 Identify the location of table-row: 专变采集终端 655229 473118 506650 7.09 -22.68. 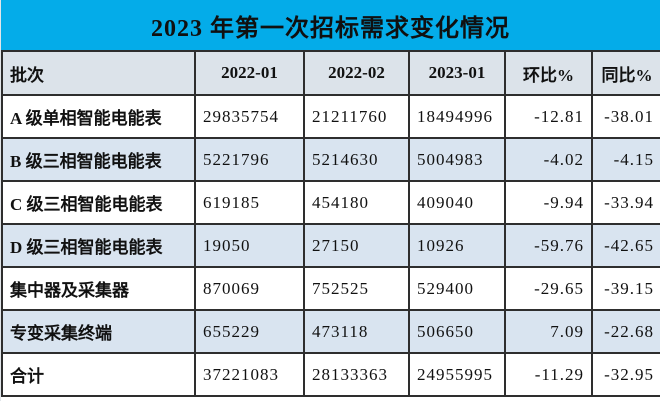
(330, 331).